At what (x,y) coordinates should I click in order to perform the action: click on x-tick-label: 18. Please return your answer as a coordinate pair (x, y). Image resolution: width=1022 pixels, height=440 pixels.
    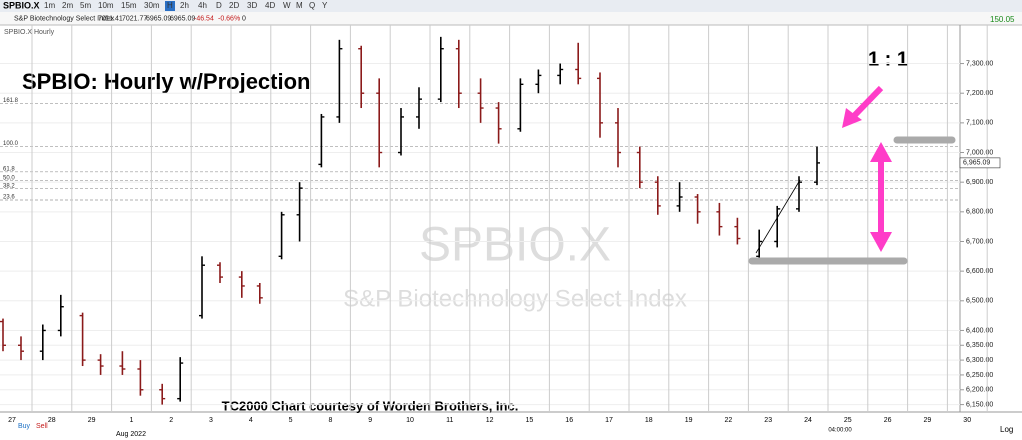
    Looking at the image, I should click on (649, 420).